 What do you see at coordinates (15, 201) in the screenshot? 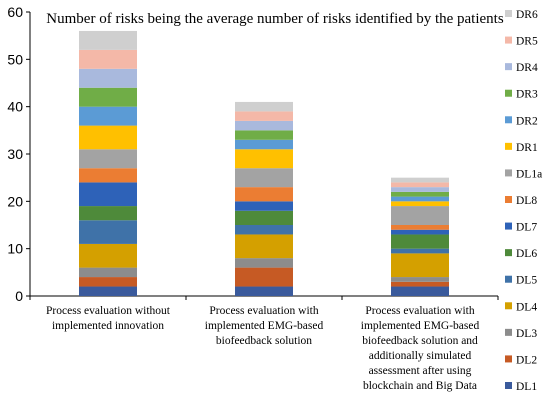
I see `y-tick-label: 20` at bounding box center [15, 201].